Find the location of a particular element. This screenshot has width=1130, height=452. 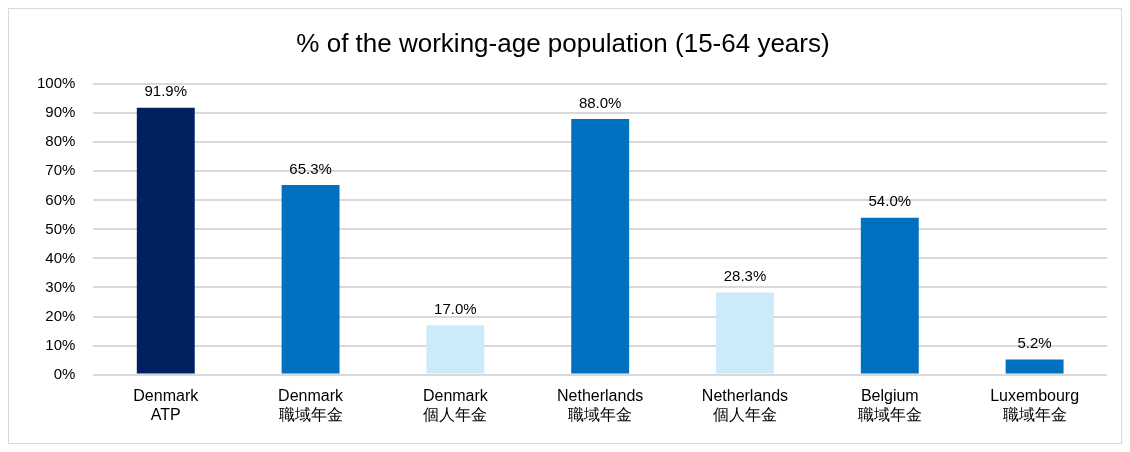

x-tick-label: Denmark 個人年金 is located at coordinates (455, 404).